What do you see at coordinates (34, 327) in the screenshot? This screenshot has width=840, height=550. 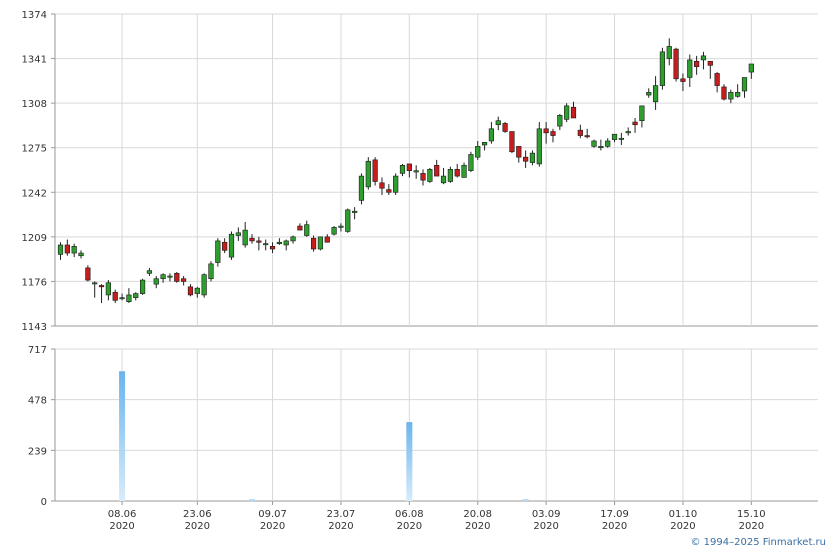 I see `price-tick-label: 1143` at bounding box center [34, 327].